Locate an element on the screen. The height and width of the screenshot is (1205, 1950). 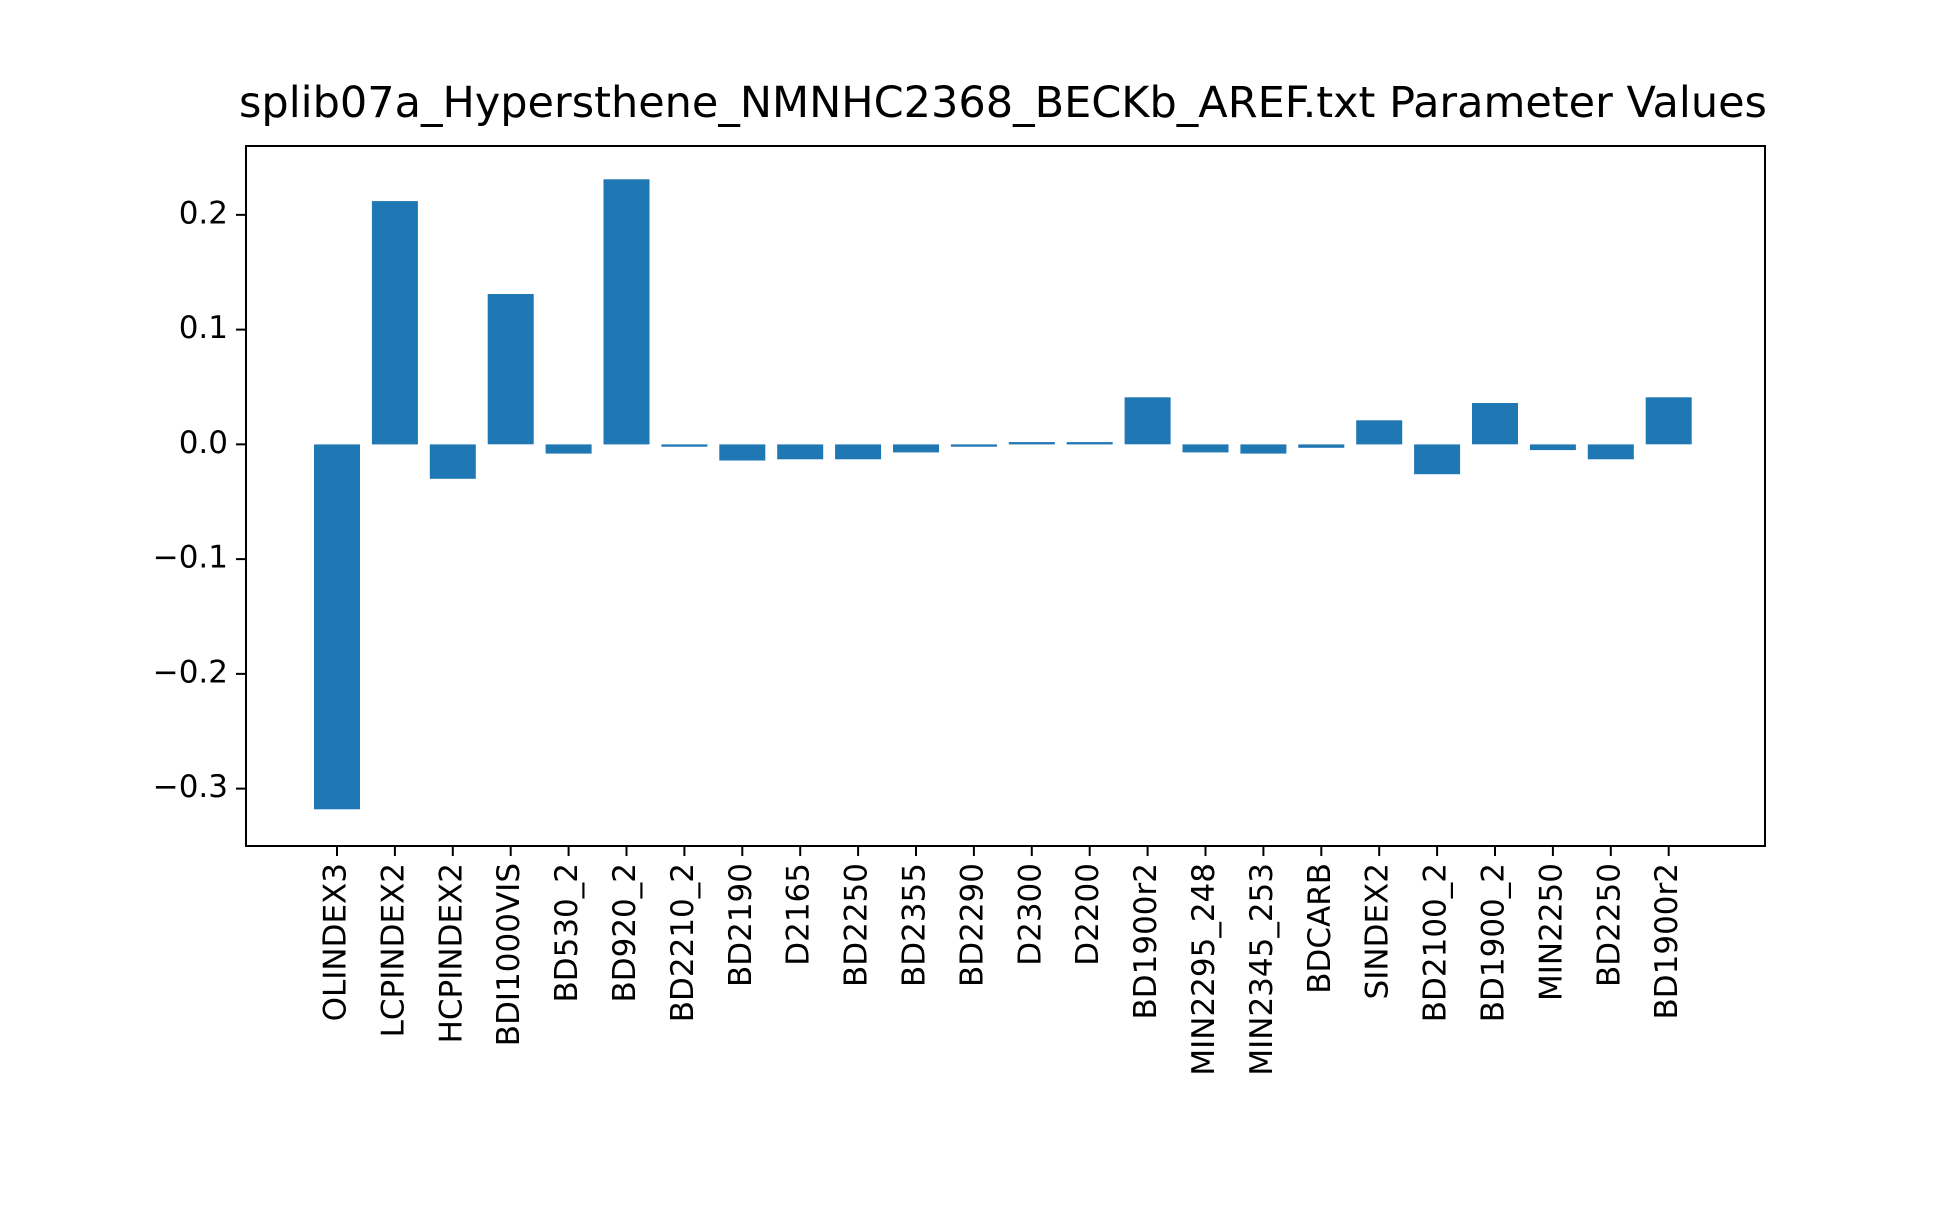
x-tick-label: BD530_2 is located at coordinates (567, 933).